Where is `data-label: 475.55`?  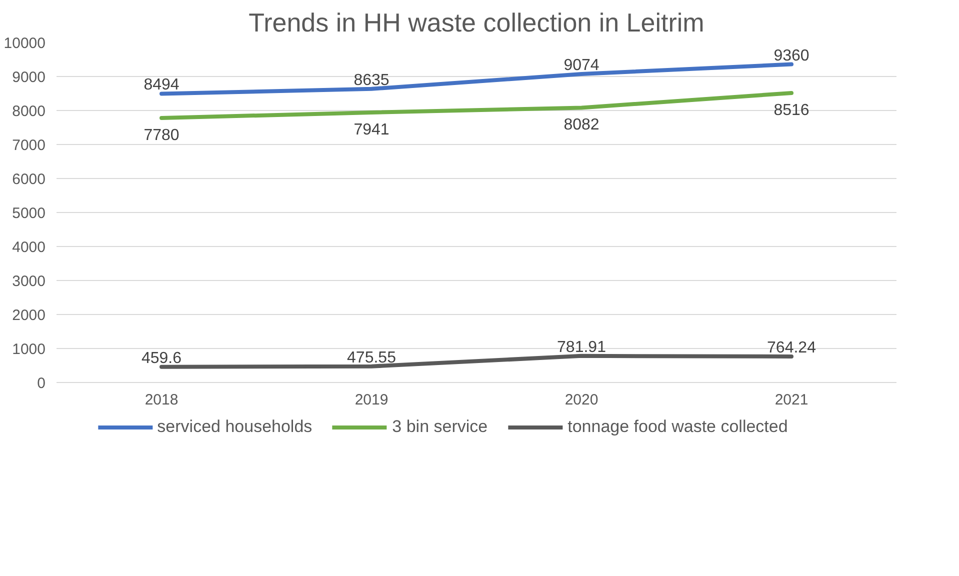 data-label: 475.55 is located at coordinates (371, 357).